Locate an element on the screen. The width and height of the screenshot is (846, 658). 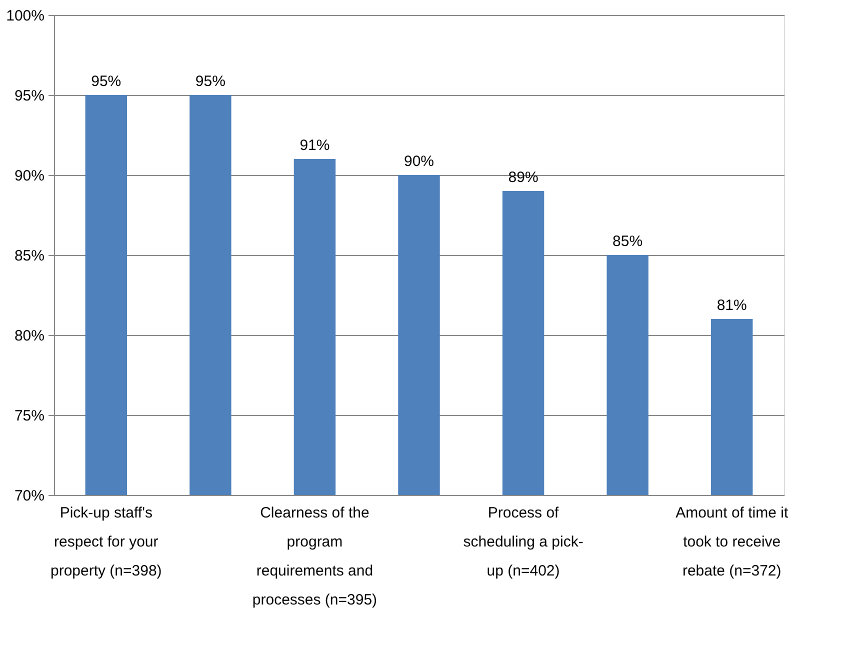
x-tick-label: Pick-up staff's respect for your property (n=398) is located at coordinates (106, 542).